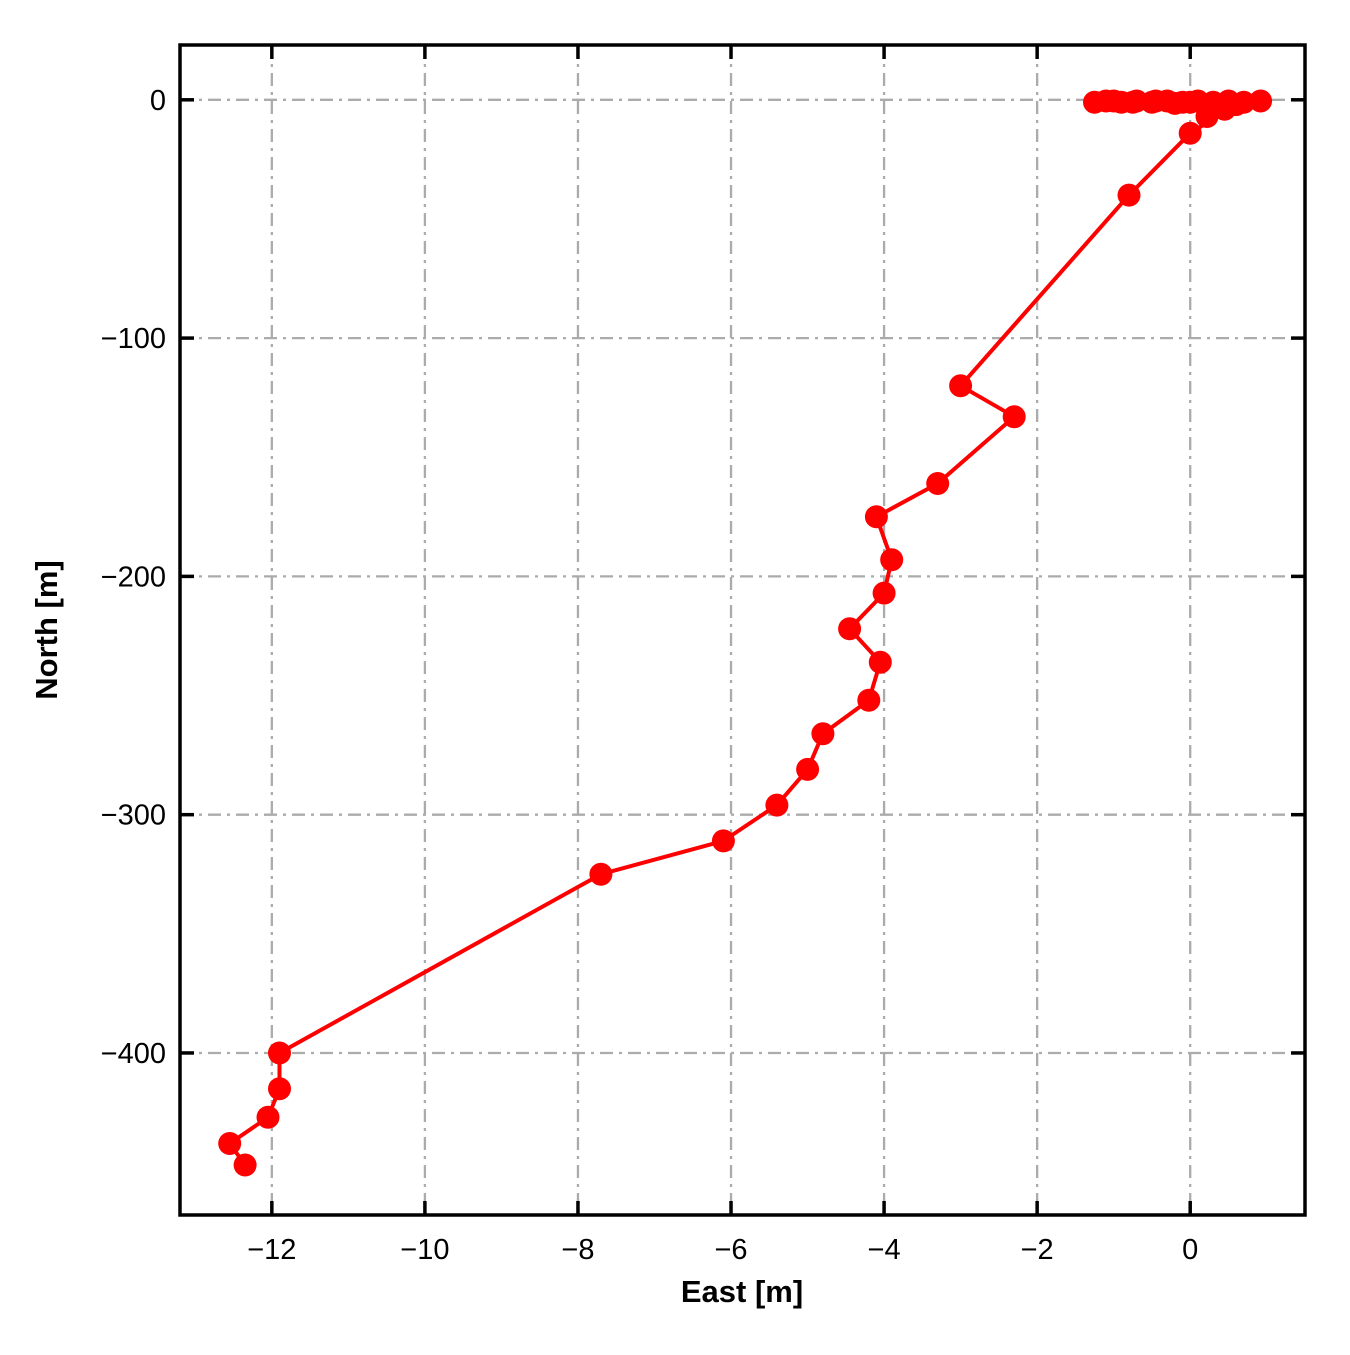  Describe the element at coordinates (133, 339) in the screenshot. I see `y-tick-label: −100` at that location.